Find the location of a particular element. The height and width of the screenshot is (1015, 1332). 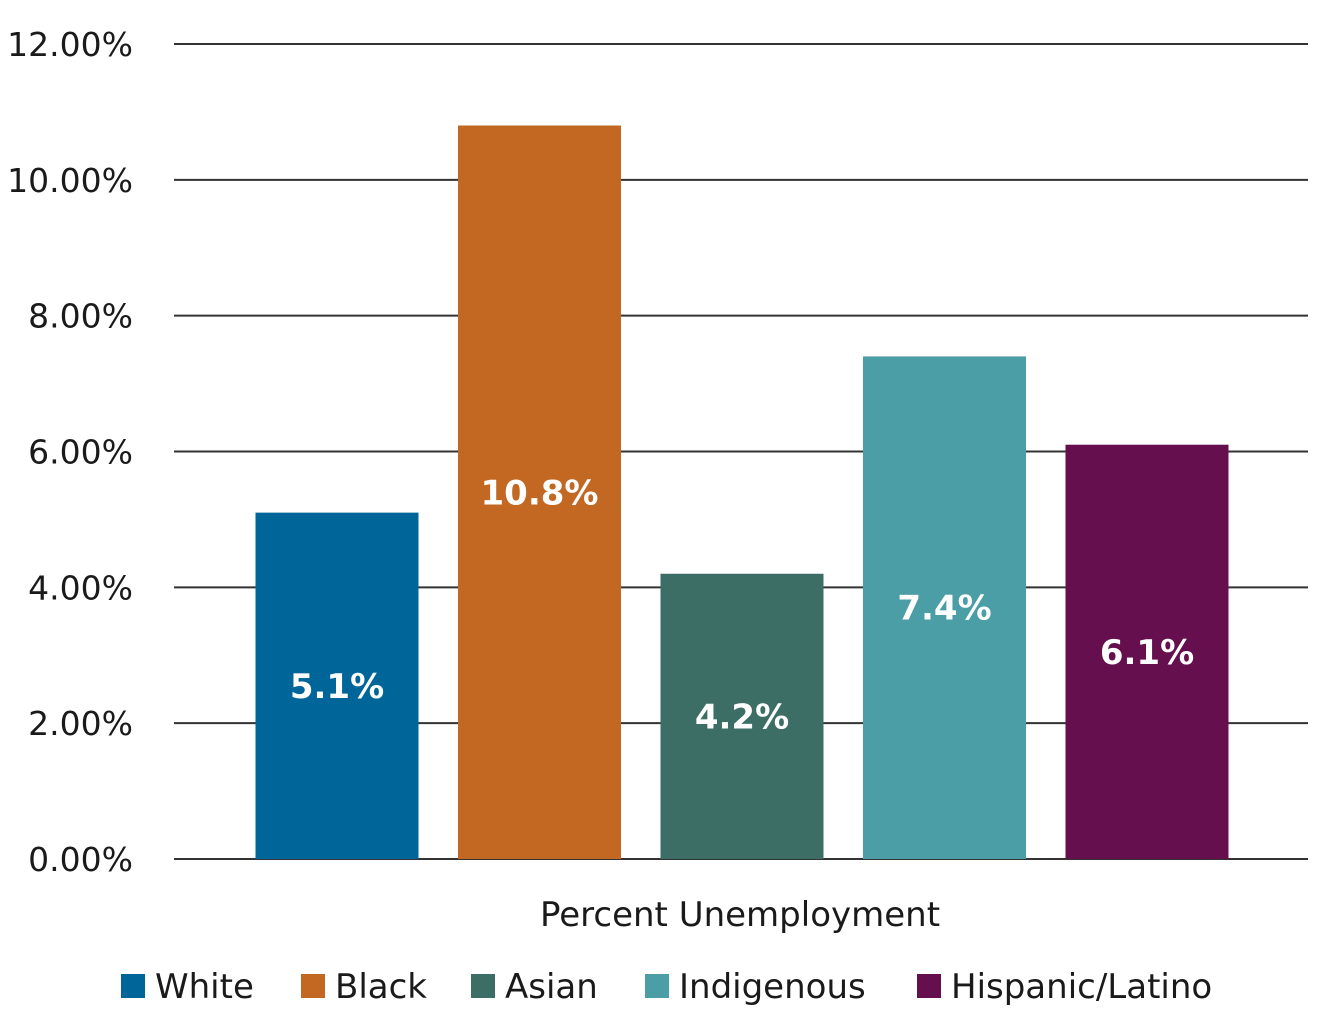

legend: White Black Asian Indigenous Hispanic/Latino is located at coordinates (666, 987).